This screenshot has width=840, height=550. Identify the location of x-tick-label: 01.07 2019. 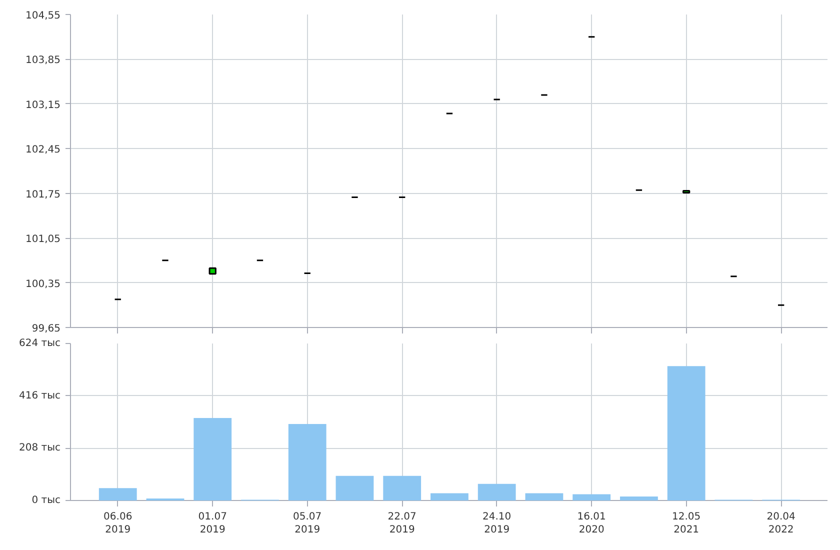
(212, 524).